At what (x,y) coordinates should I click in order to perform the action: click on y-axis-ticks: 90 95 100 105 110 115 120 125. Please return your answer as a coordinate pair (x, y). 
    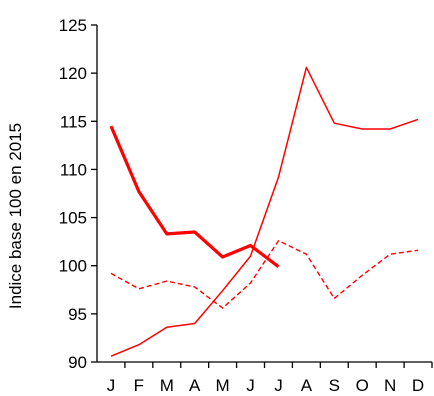
    Looking at the image, I should click on (78, 194).